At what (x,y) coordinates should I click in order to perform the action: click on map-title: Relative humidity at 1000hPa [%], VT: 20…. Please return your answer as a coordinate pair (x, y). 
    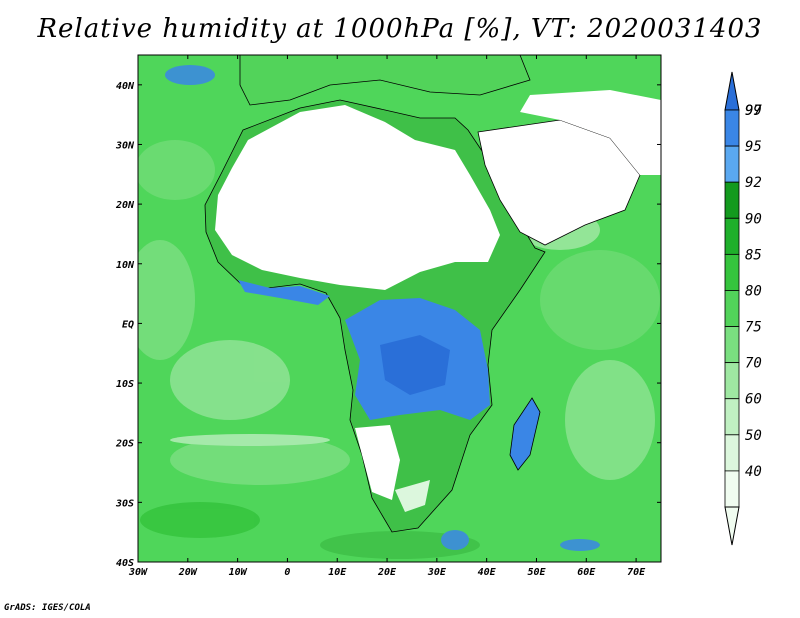
    Looking at the image, I should click on (400, 29).